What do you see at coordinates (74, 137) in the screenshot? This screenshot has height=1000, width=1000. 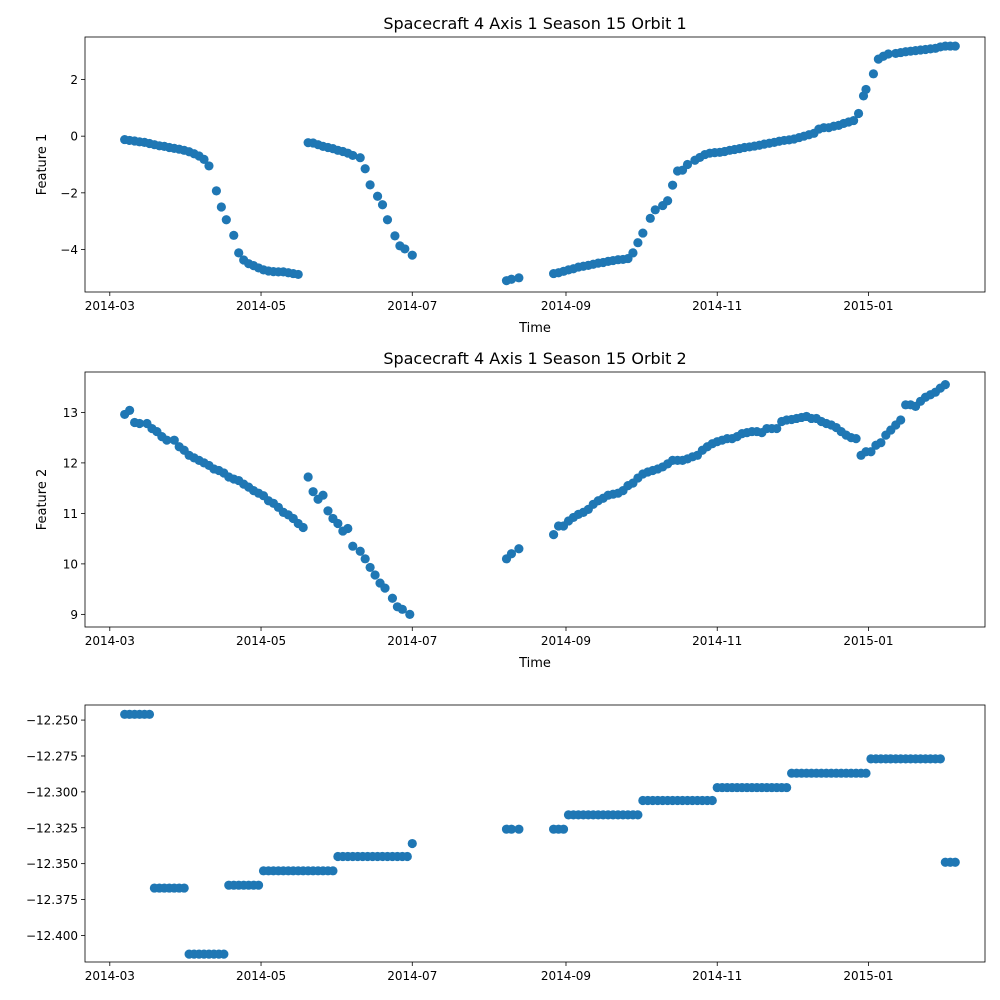 I see `y-tick-label: 0` at bounding box center [74, 137].